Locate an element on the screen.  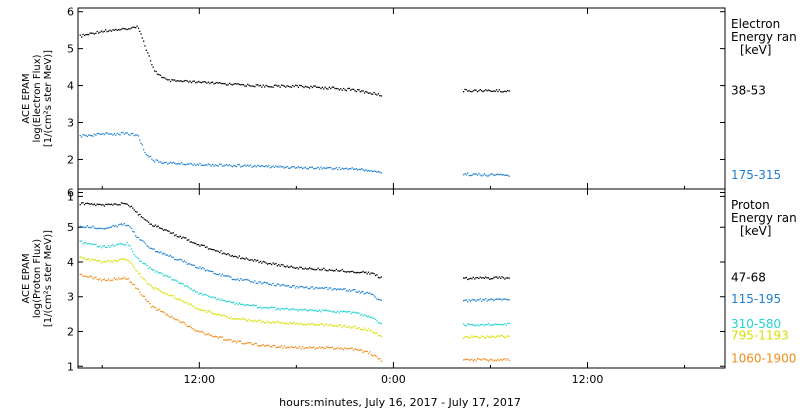
proton-legend-title: Proton is located at coordinates (750, 205).